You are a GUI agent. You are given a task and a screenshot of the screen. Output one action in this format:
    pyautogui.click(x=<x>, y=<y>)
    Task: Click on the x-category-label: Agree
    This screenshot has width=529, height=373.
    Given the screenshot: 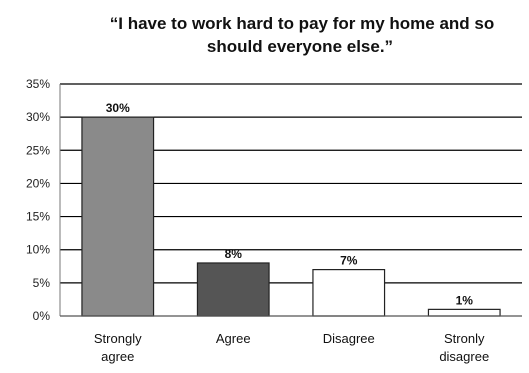 What is the action you would take?
    pyautogui.click(x=233, y=338)
    